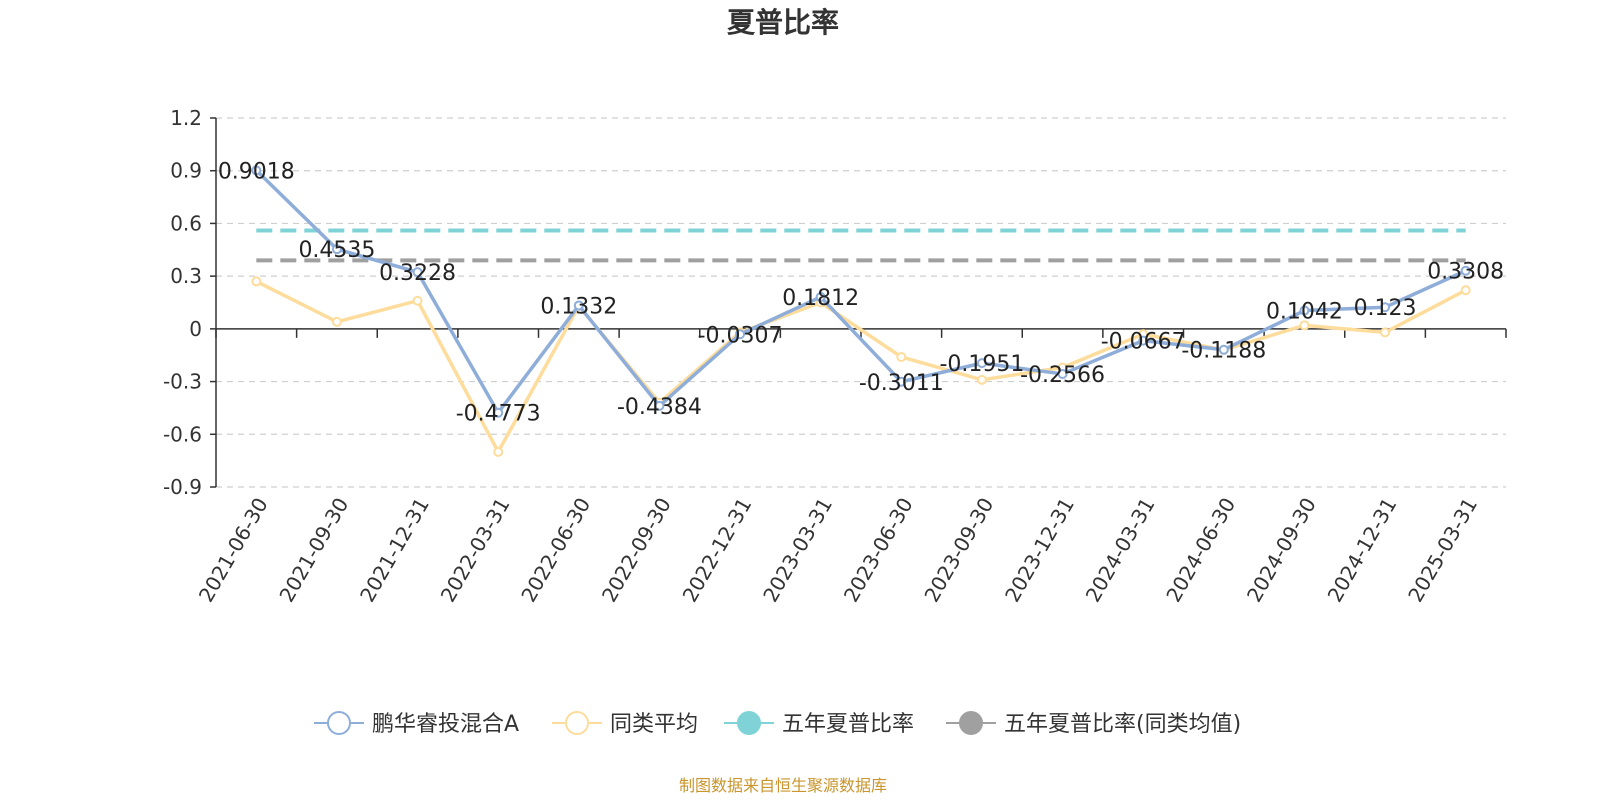  I want to click on source-note: 制图数据来自恒生聚源数据库, so click(783, 785).